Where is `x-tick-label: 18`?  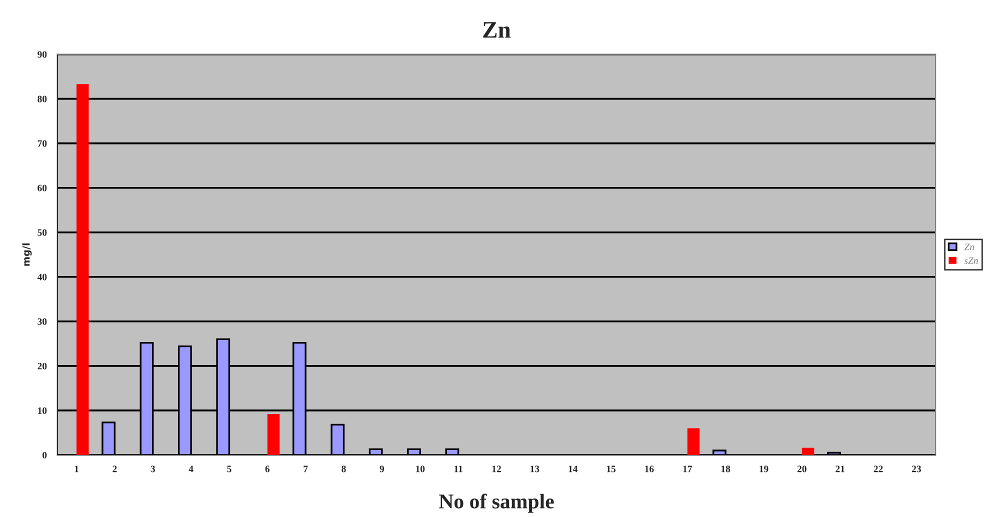 x-tick-label: 18 is located at coordinates (725, 469).